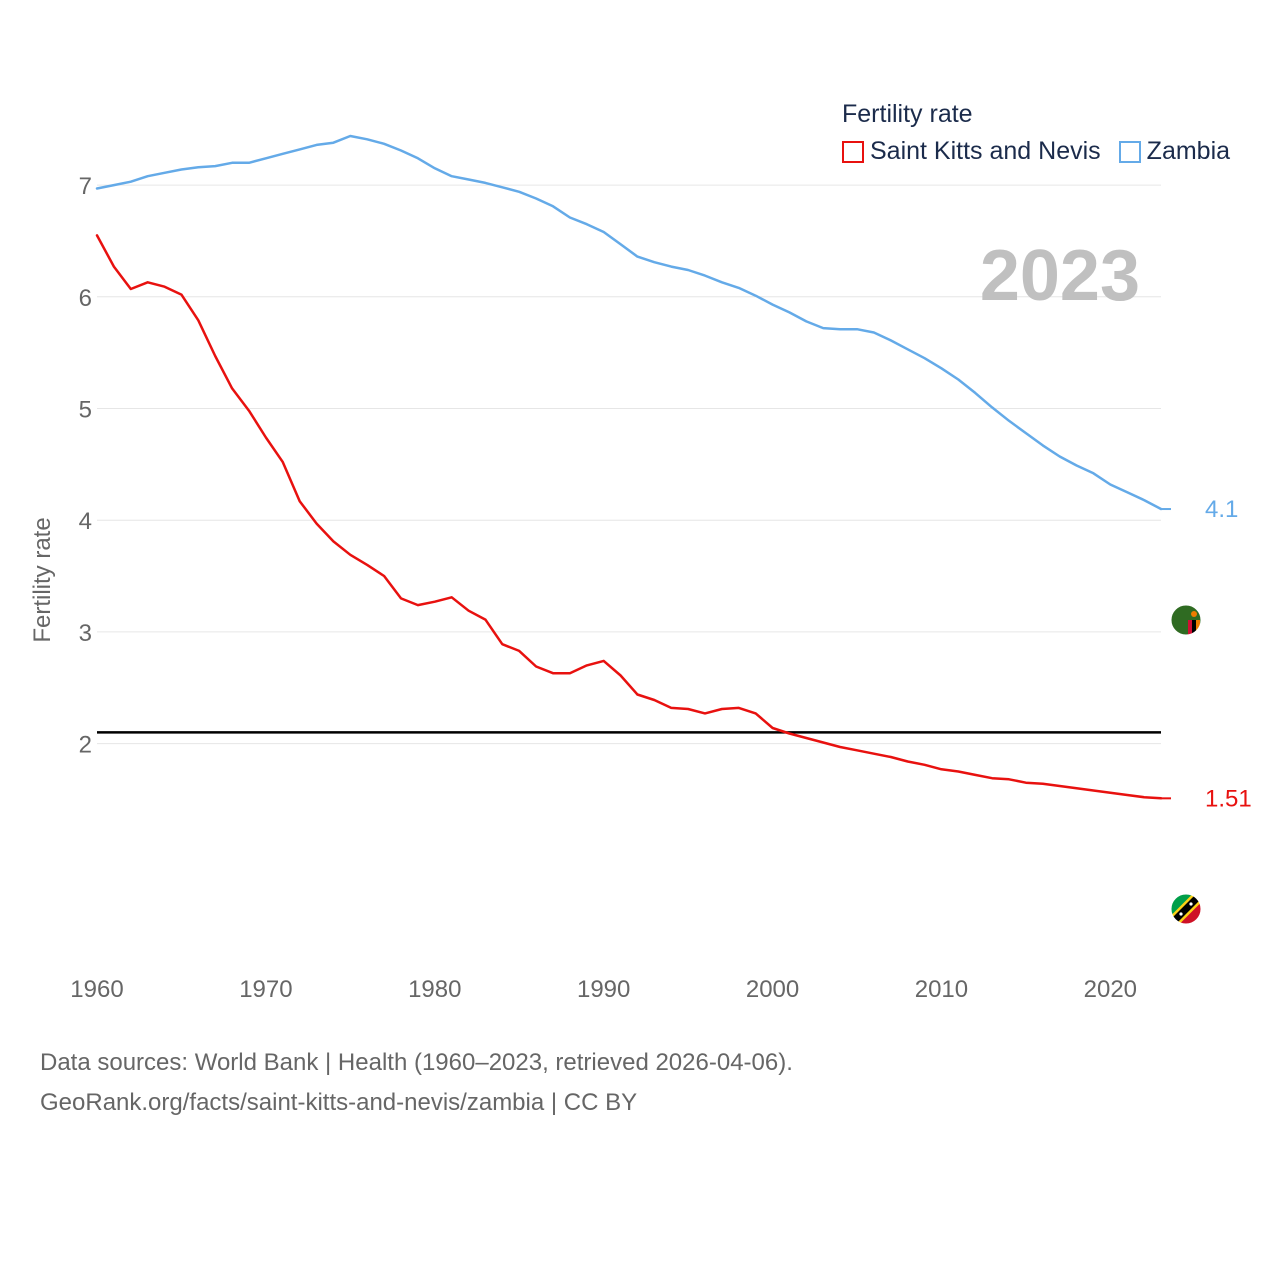  I want to click on year-watermark: 2023, so click(1060, 276).